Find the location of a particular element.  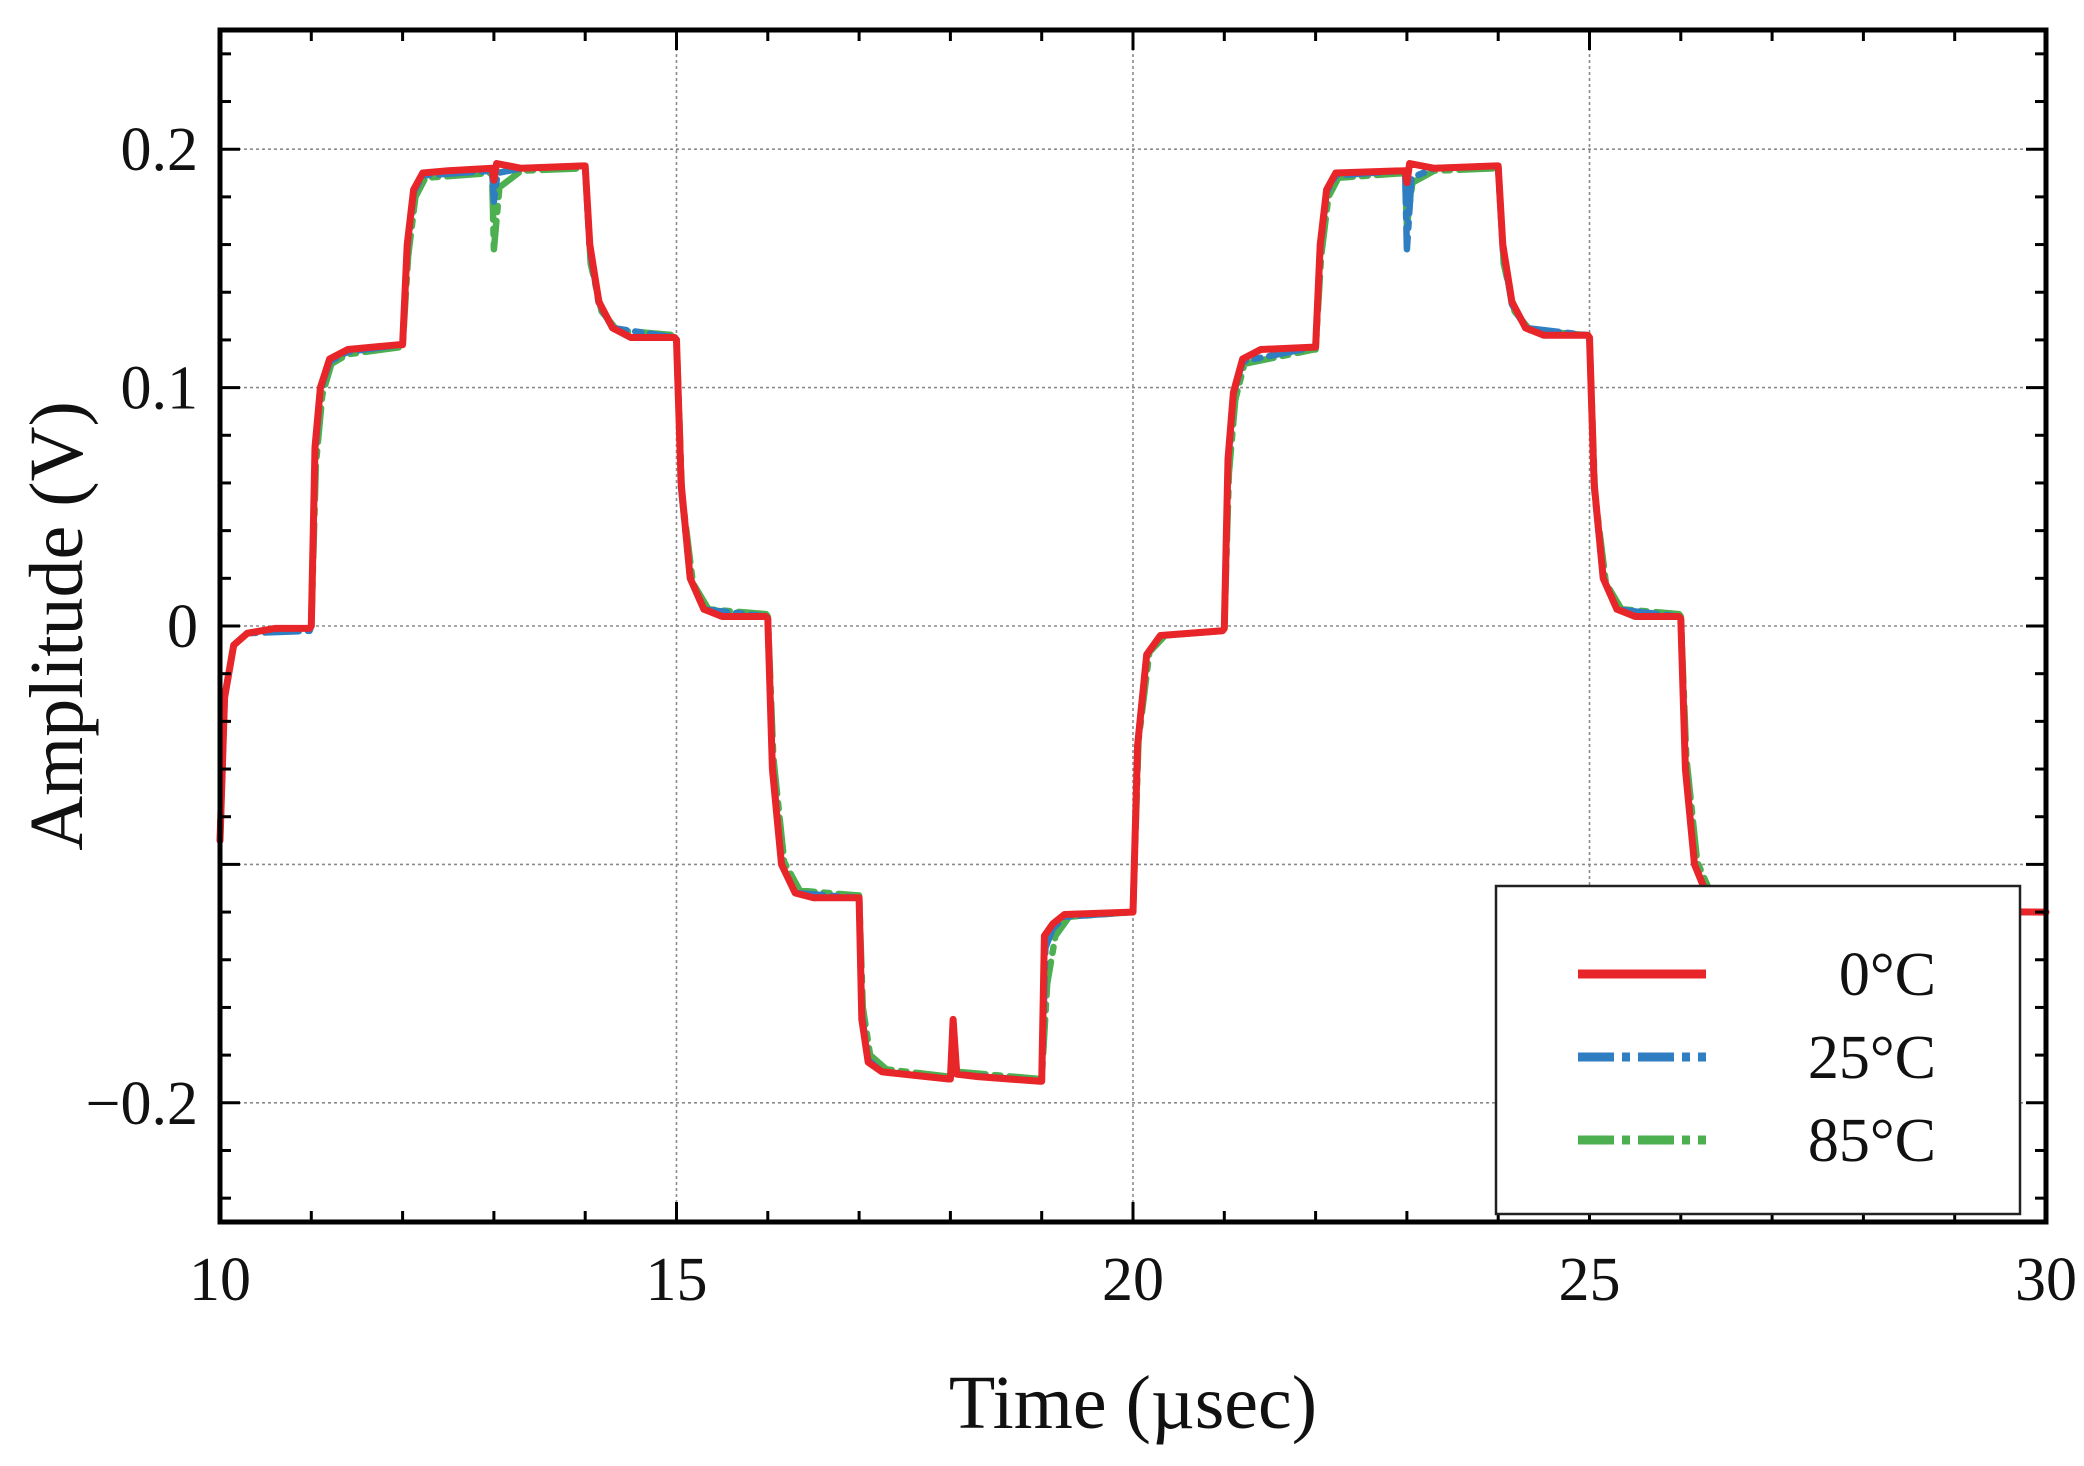

x-tick-label: 25 is located at coordinates (1590, 1280).